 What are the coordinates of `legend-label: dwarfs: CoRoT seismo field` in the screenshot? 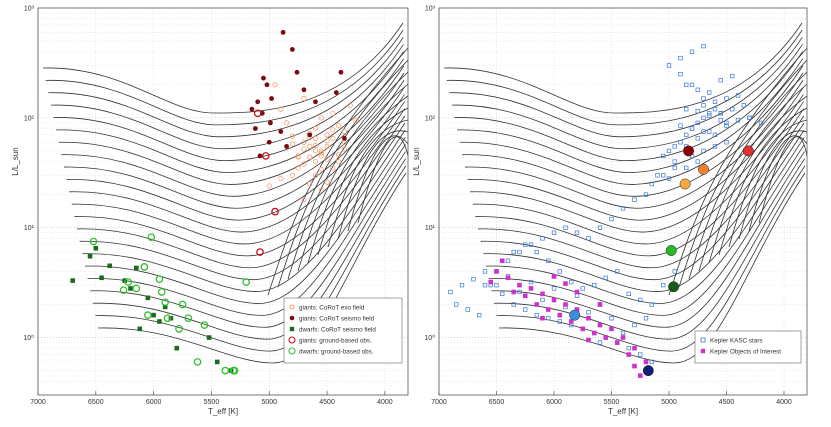 It's located at (337, 329).